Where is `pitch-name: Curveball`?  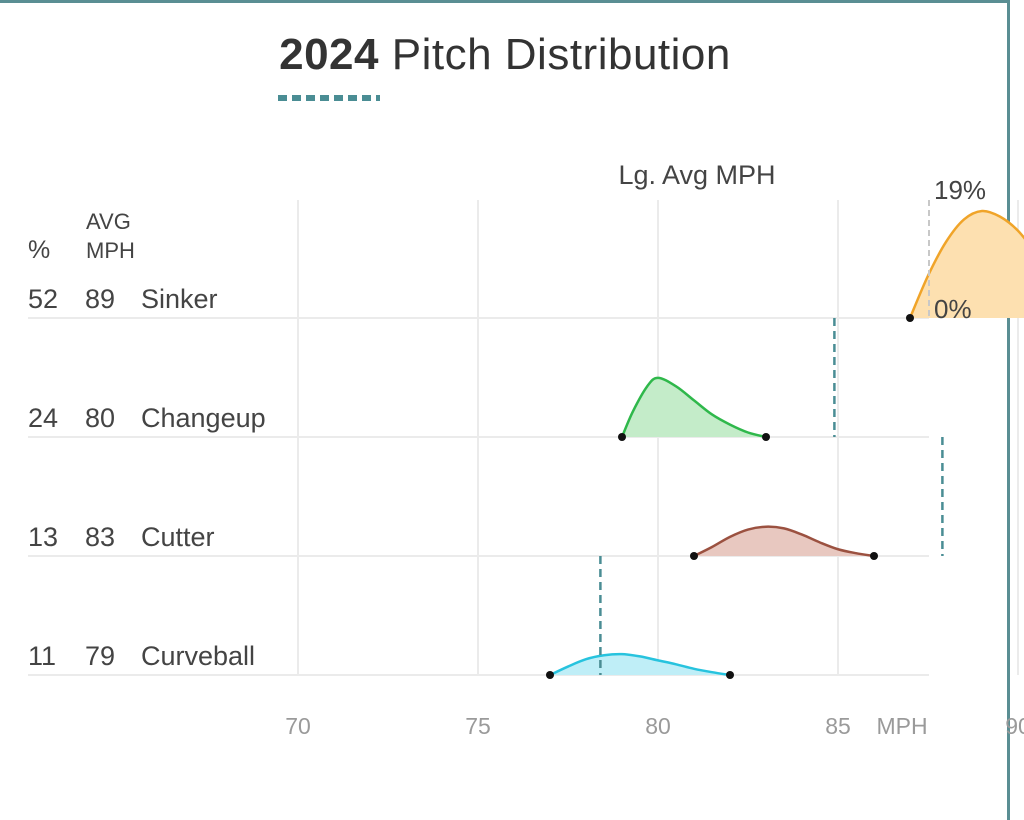
pitch-name: Curveball is located at coordinates (198, 656).